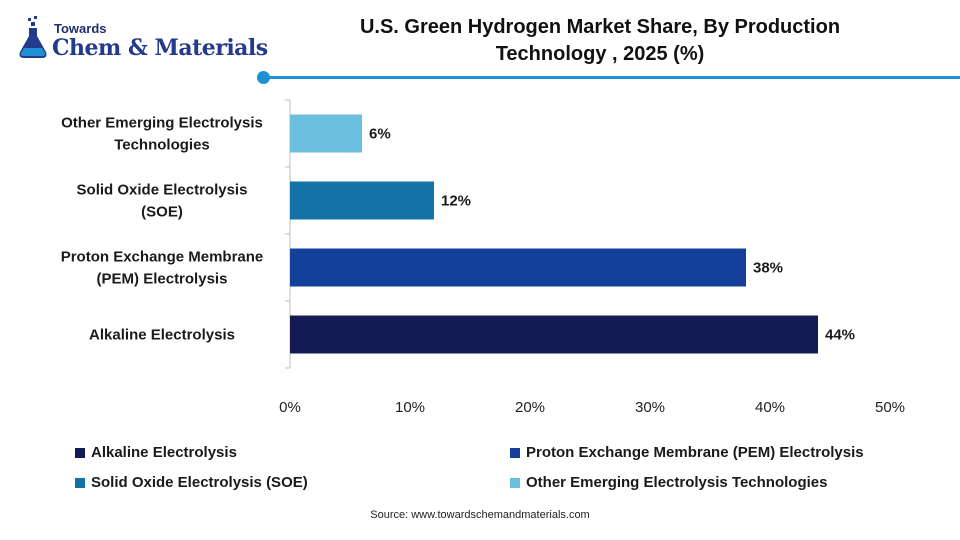 The image size is (960, 540). What do you see at coordinates (890, 407) in the screenshot?
I see `x-tick-label: 50%` at bounding box center [890, 407].